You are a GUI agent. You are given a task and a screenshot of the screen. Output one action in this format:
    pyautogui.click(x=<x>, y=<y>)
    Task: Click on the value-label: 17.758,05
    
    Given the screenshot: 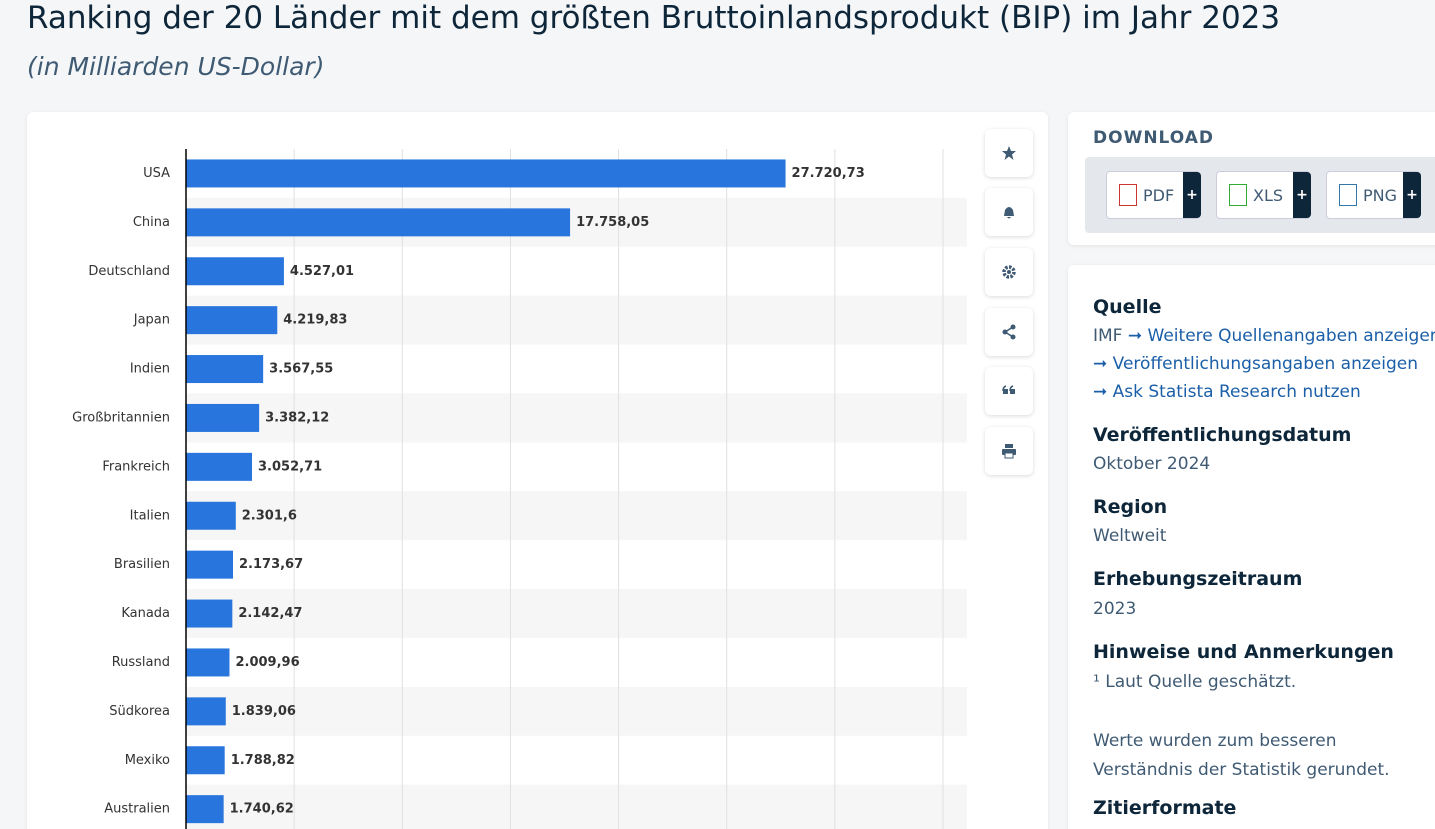 What is the action you would take?
    pyautogui.click(x=612, y=222)
    